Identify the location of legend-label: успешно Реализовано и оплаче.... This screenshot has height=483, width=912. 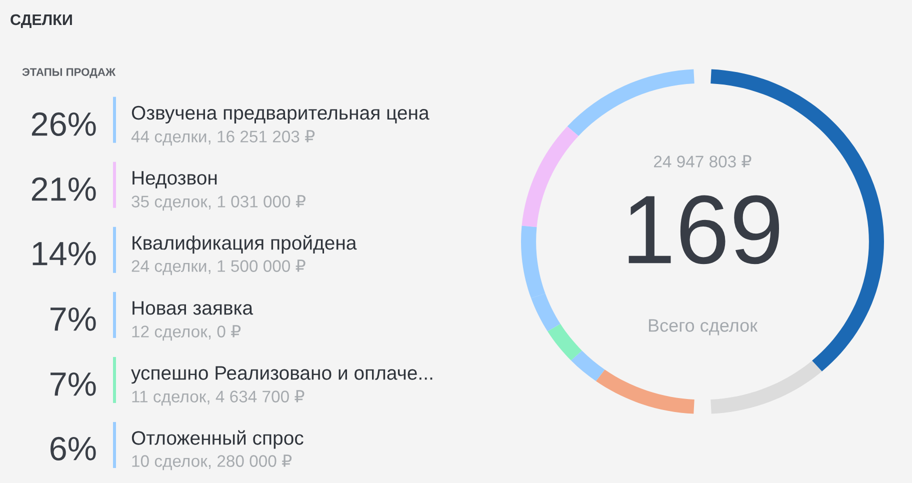
(281, 375).